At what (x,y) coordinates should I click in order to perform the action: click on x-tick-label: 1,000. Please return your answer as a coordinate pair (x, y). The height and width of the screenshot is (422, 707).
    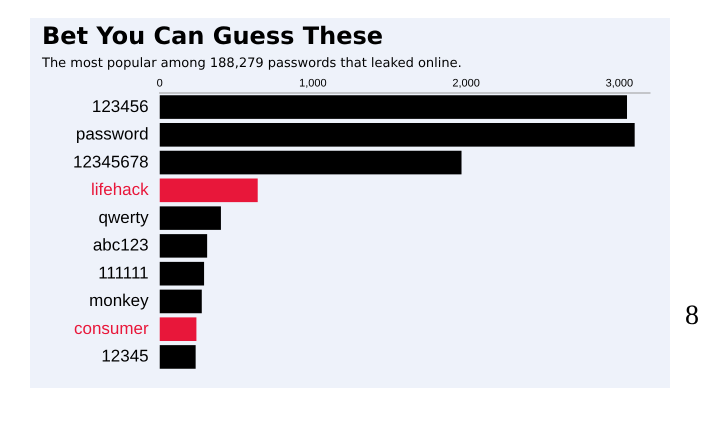
    Looking at the image, I should click on (313, 84).